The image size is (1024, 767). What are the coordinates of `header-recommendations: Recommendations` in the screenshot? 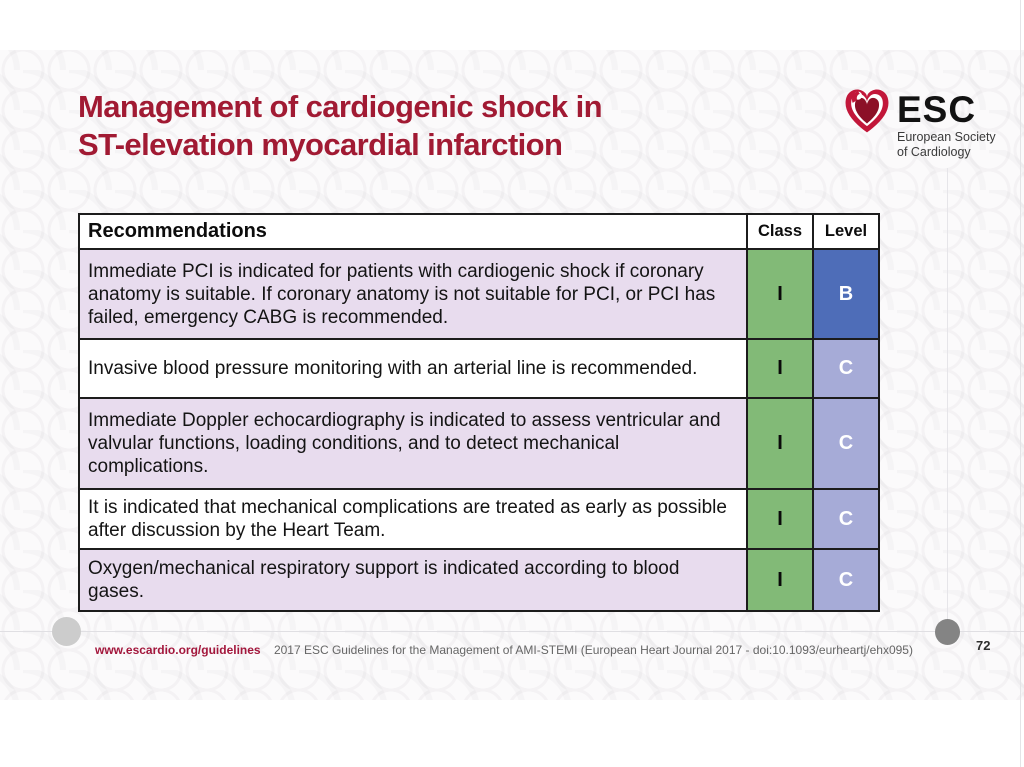 It's located at (413, 231).